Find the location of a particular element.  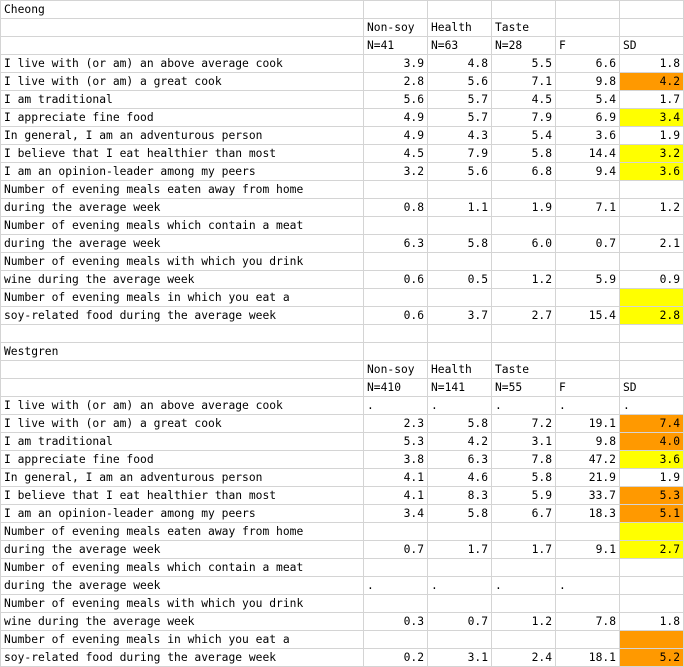

value-cell: 3.9 is located at coordinates (395, 63).